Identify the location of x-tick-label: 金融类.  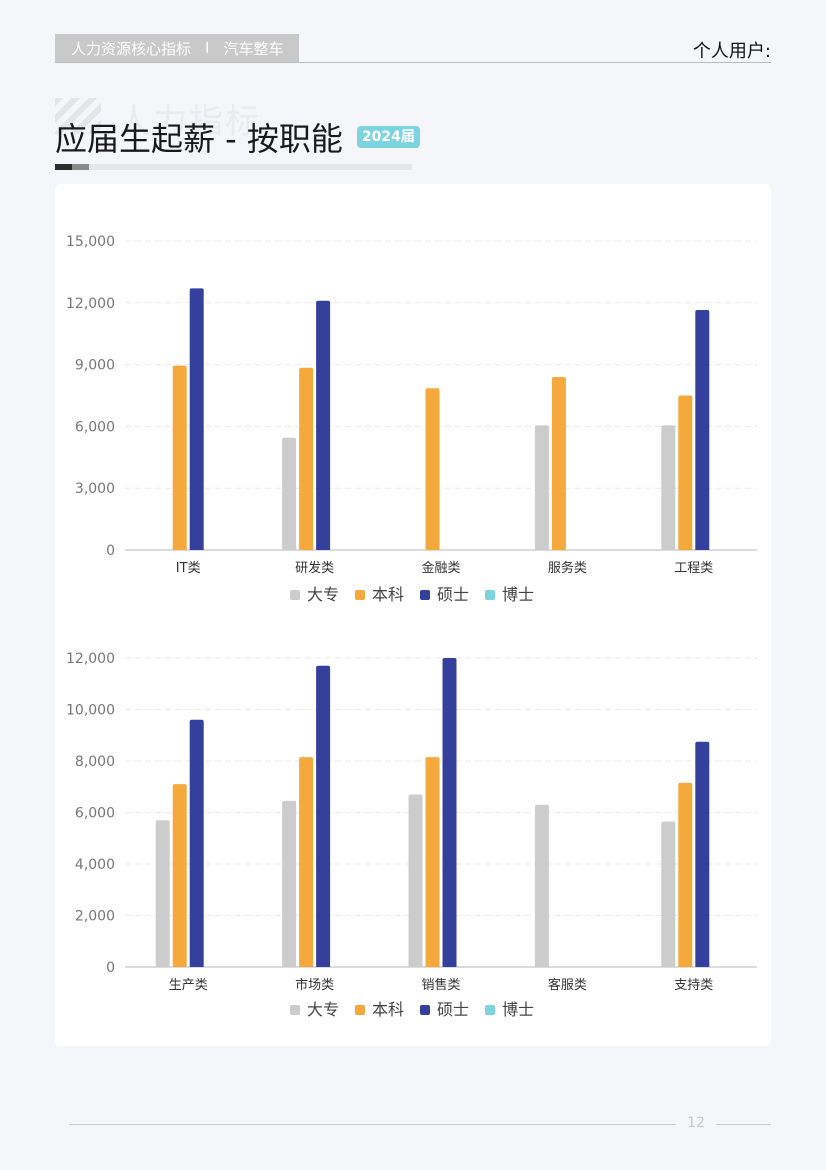
(440, 568).